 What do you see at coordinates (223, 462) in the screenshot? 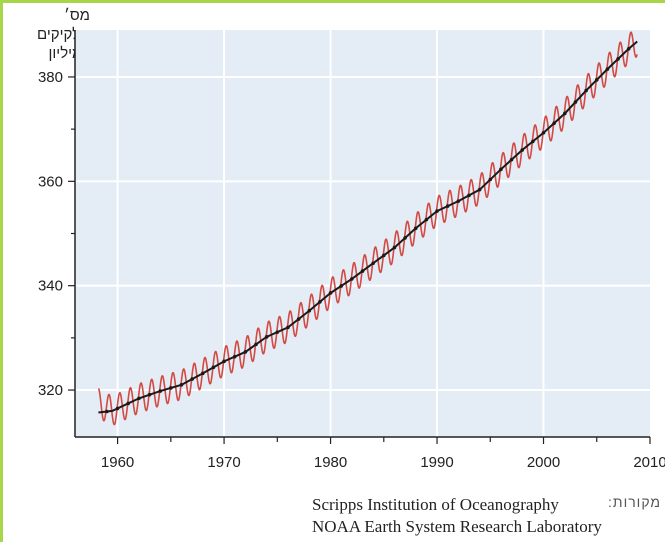
I see `x-tick-label: 1970` at bounding box center [223, 462].